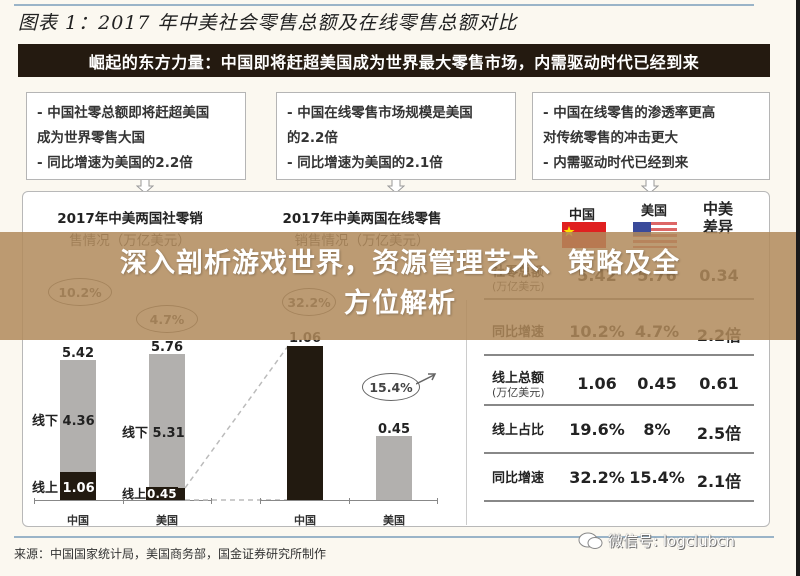  I want to click on table-row: 线上占比 19.6% 8% 2.5倍, so click(619, 431).